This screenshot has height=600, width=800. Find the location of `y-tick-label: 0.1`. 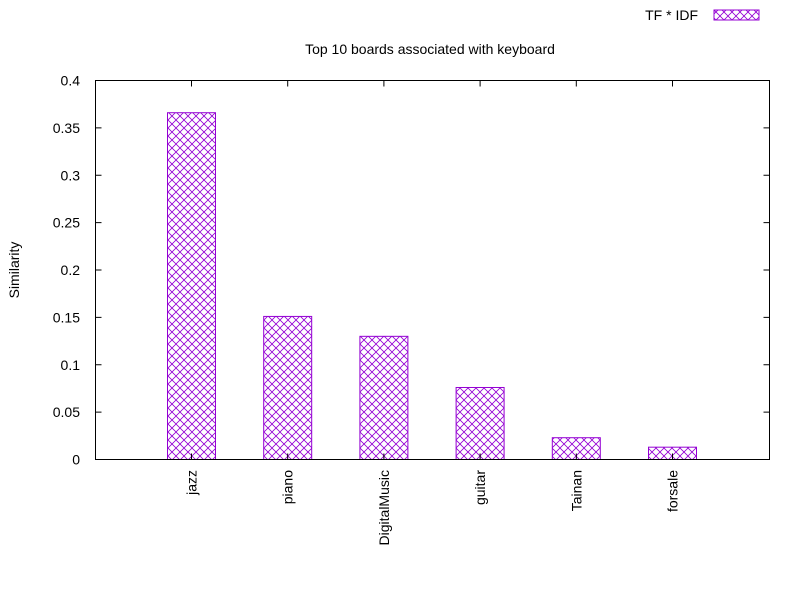

y-tick-label: 0.1 is located at coordinates (71, 365).